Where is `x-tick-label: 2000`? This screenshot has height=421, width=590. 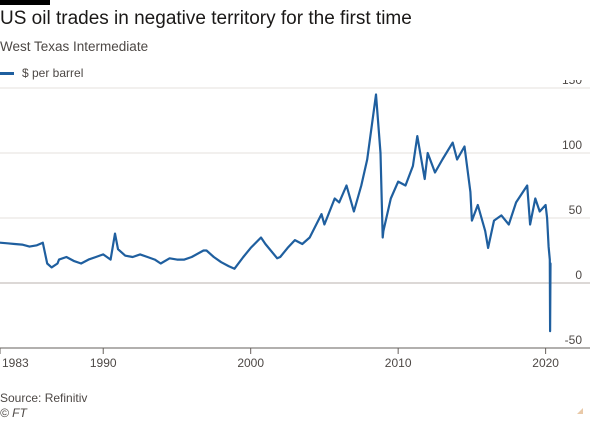 x-tick-label: 2000 is located at coordinates (250, 363).